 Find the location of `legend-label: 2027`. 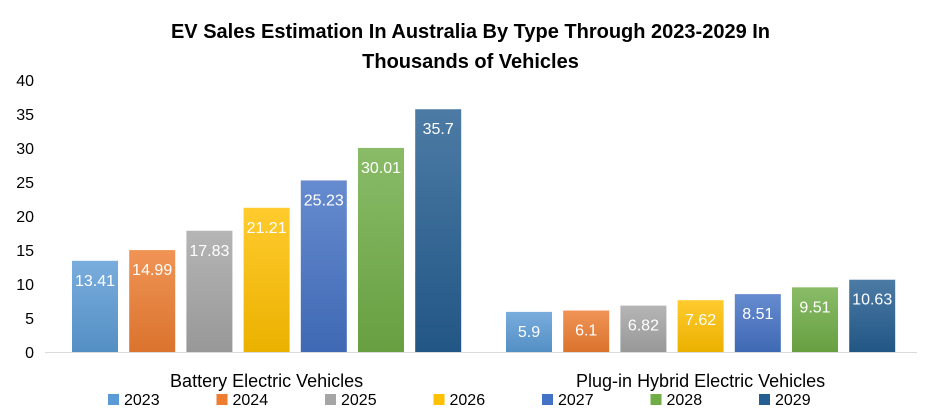

legend-label: 2027 is located at coordinates (576, 400).